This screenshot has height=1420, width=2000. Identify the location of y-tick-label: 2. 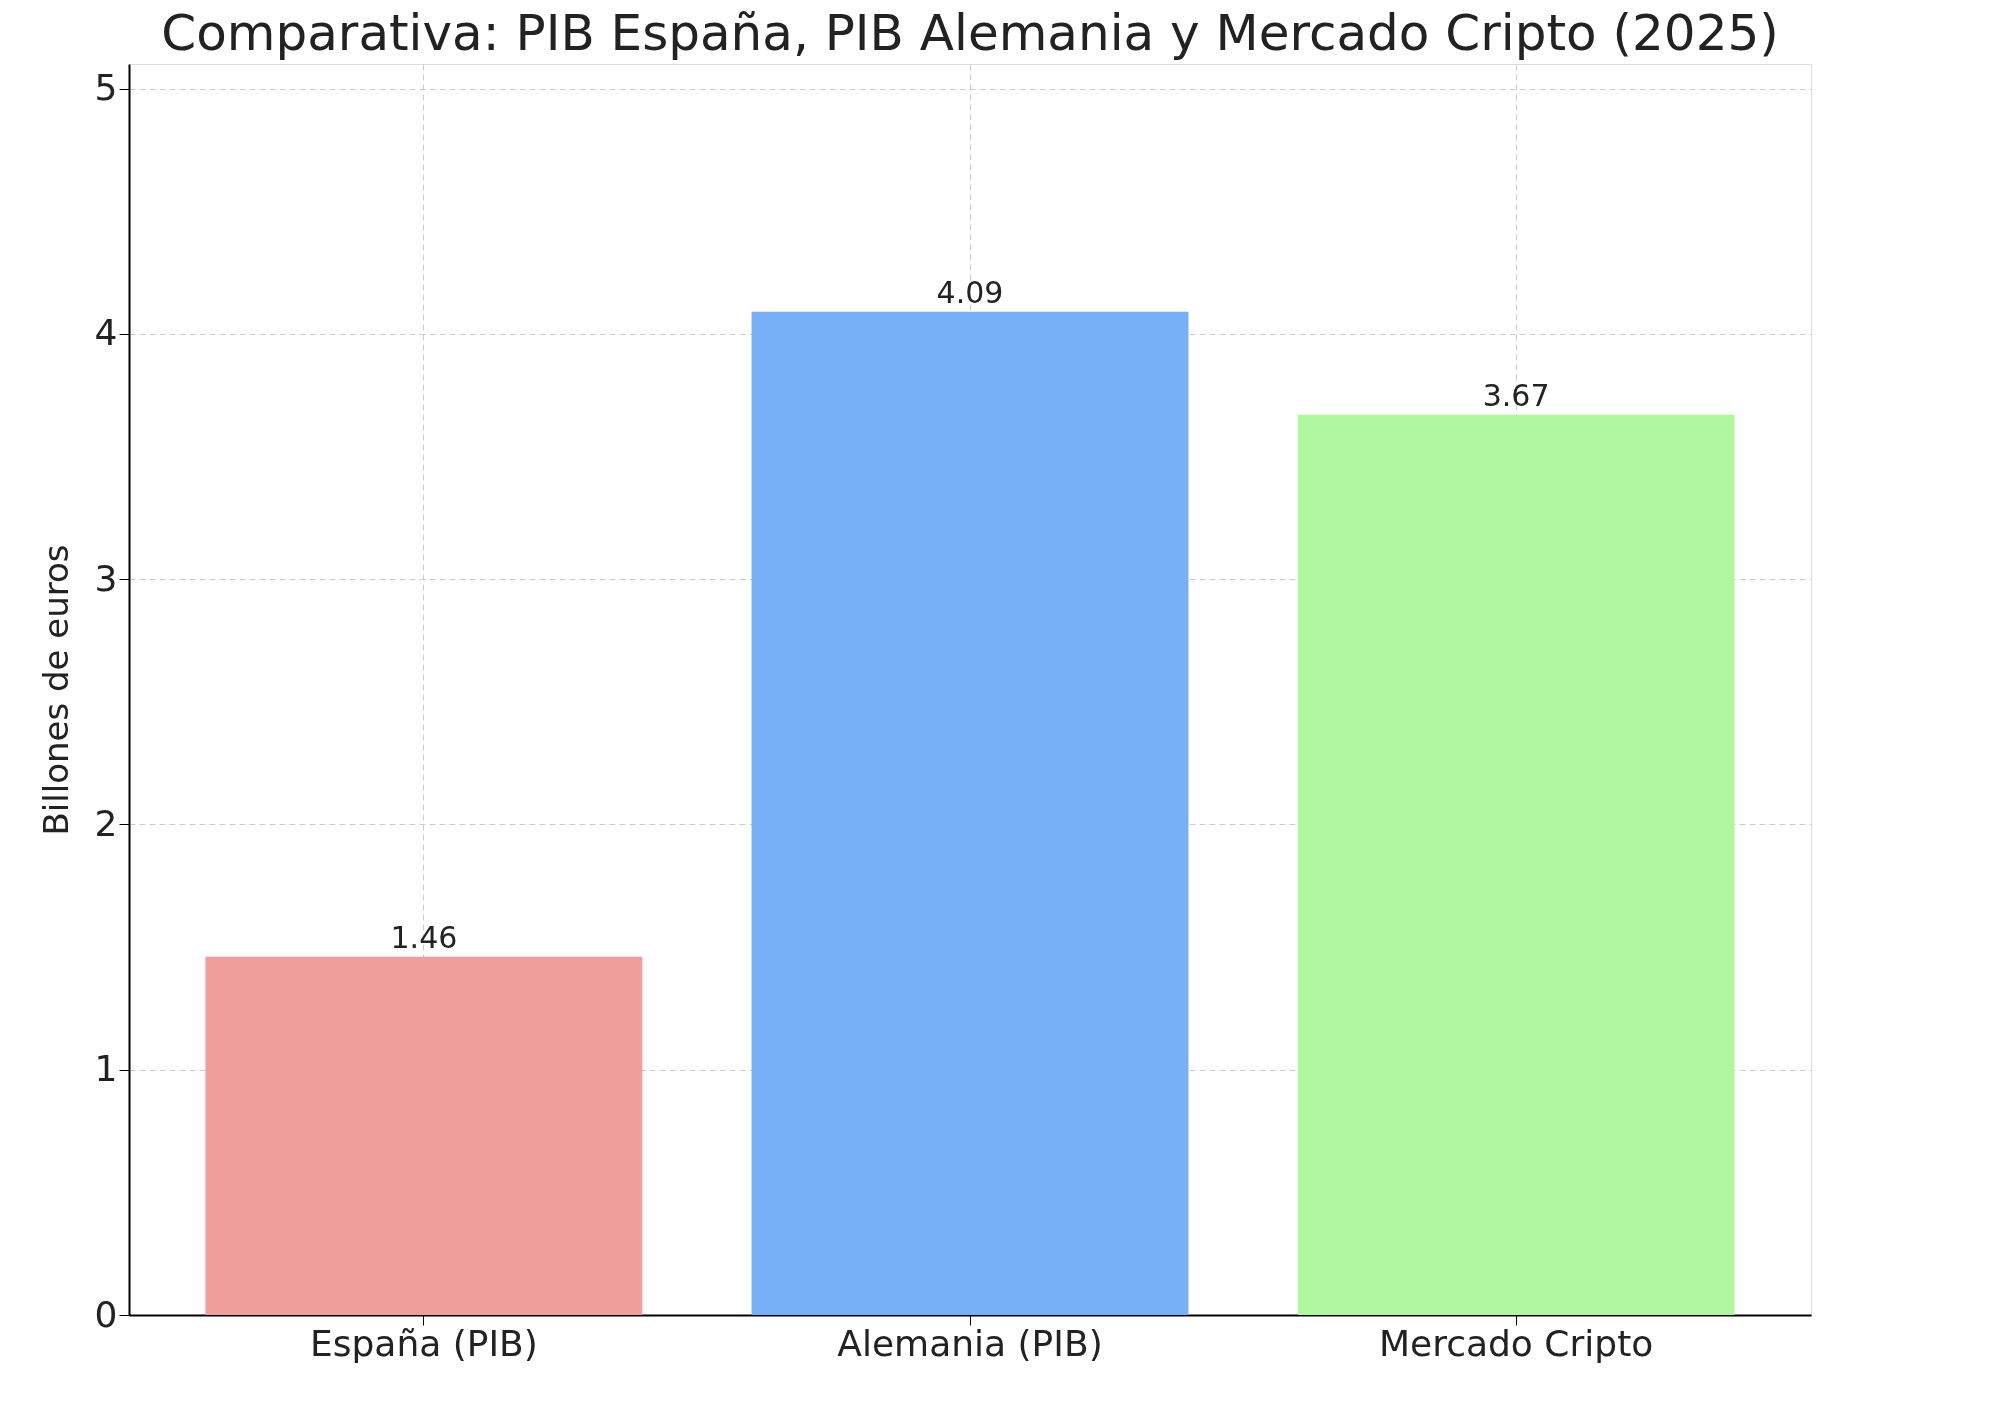
(106, 823).